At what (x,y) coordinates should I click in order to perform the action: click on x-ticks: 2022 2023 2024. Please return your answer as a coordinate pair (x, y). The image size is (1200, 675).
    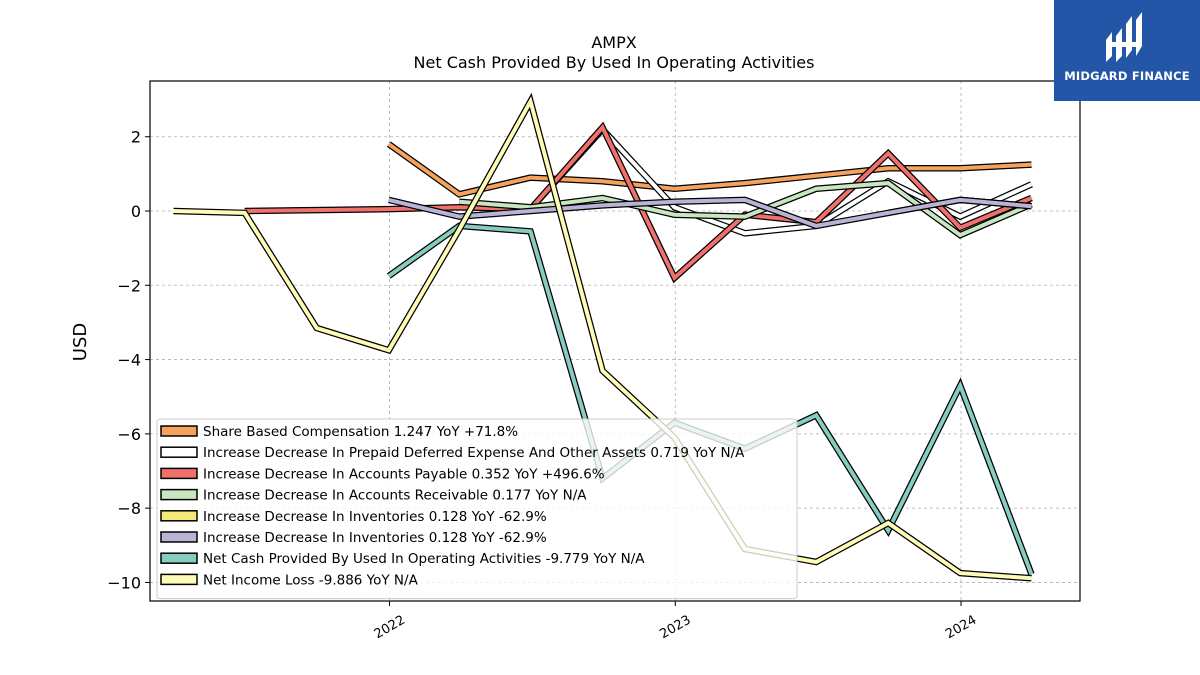
    Looking at the image, I should click on (675, 622).